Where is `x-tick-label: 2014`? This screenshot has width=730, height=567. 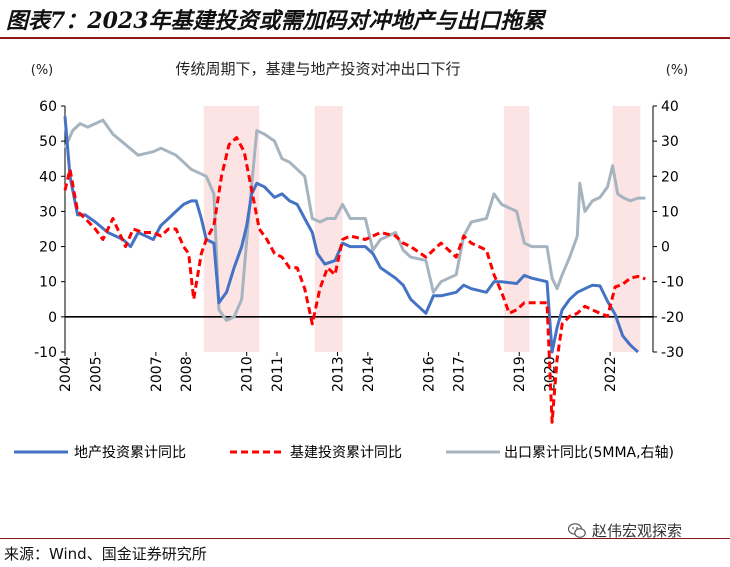 x-tick-label: 2014 is located at coordinates (369, 374).